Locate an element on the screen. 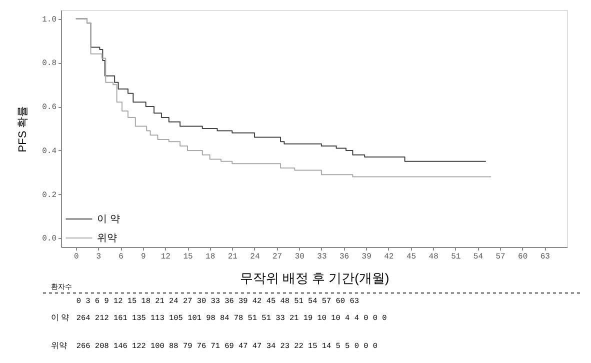 The image size is (591, 363). y-tick-label: 1.0 is located at coordinates (49, 19).